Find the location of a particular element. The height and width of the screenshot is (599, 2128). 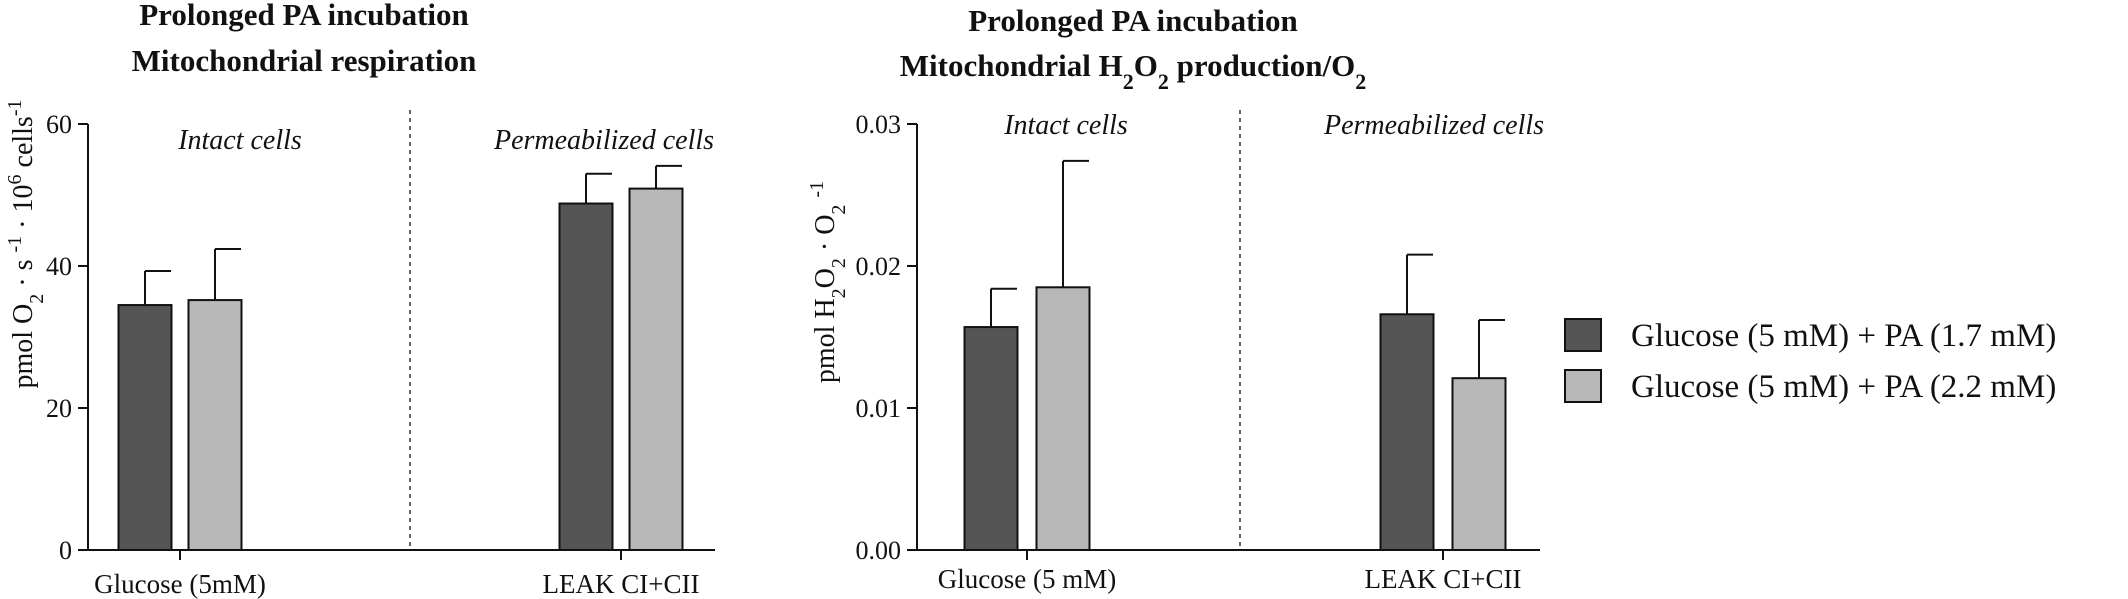

chart-2-category-label-glucose: Glucose (5 mM) is located at coordinates (1027, 579).